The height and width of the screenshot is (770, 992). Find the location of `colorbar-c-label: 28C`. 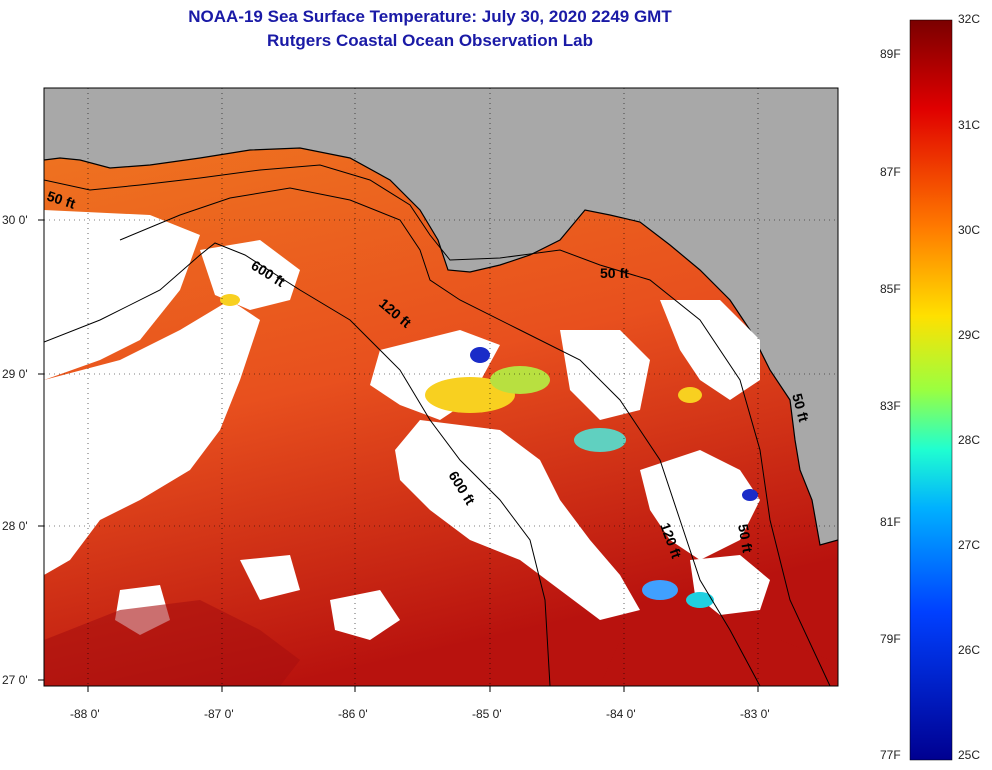

colorbar-c-label: 28C is located at coordinates (969, 440).